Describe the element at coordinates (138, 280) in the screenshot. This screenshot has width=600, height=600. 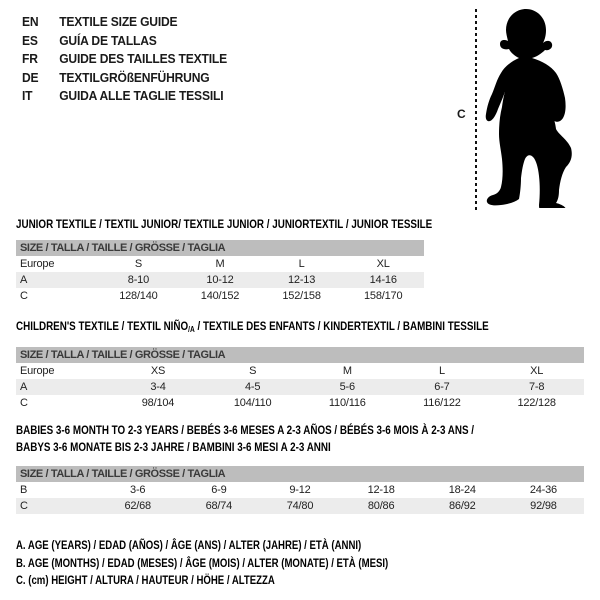
I see `size-cell: 8-10` at that location.